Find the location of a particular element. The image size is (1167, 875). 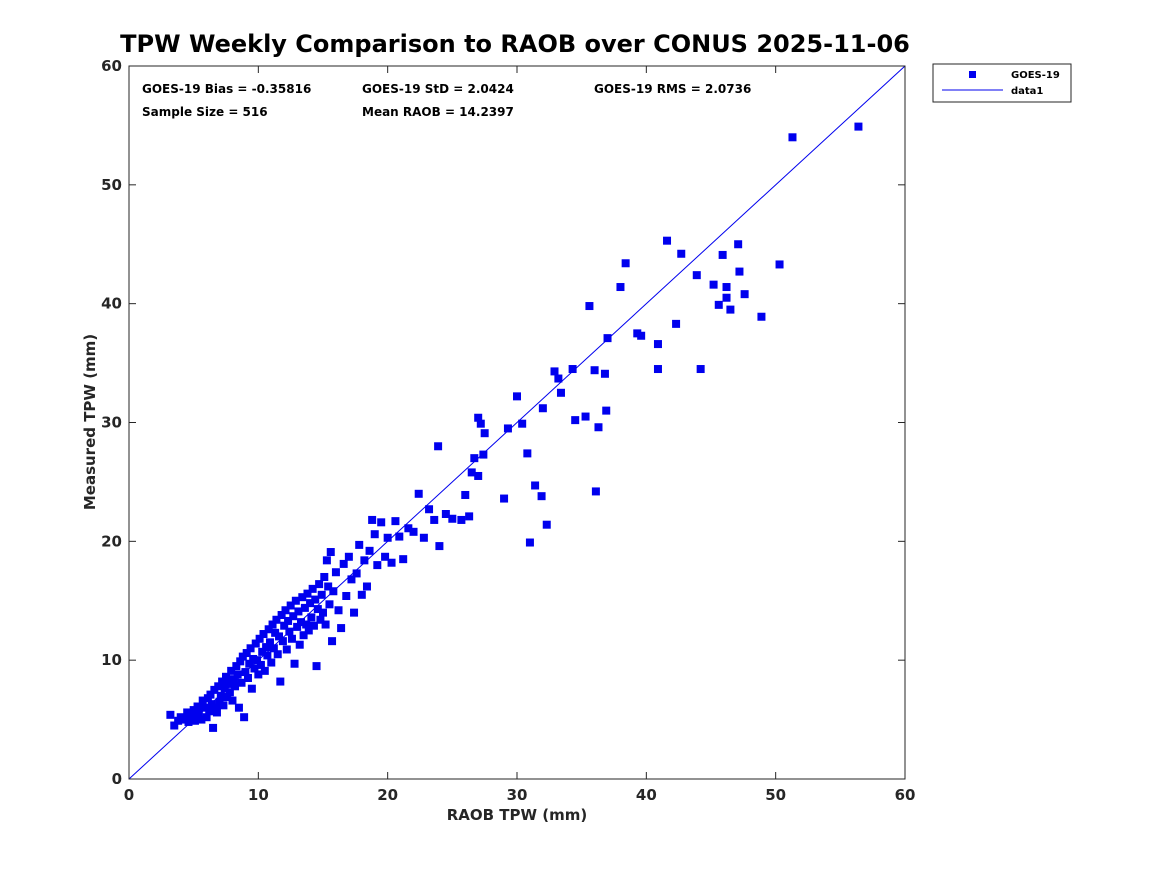

legend-box is located at coordinates (1002, 83).